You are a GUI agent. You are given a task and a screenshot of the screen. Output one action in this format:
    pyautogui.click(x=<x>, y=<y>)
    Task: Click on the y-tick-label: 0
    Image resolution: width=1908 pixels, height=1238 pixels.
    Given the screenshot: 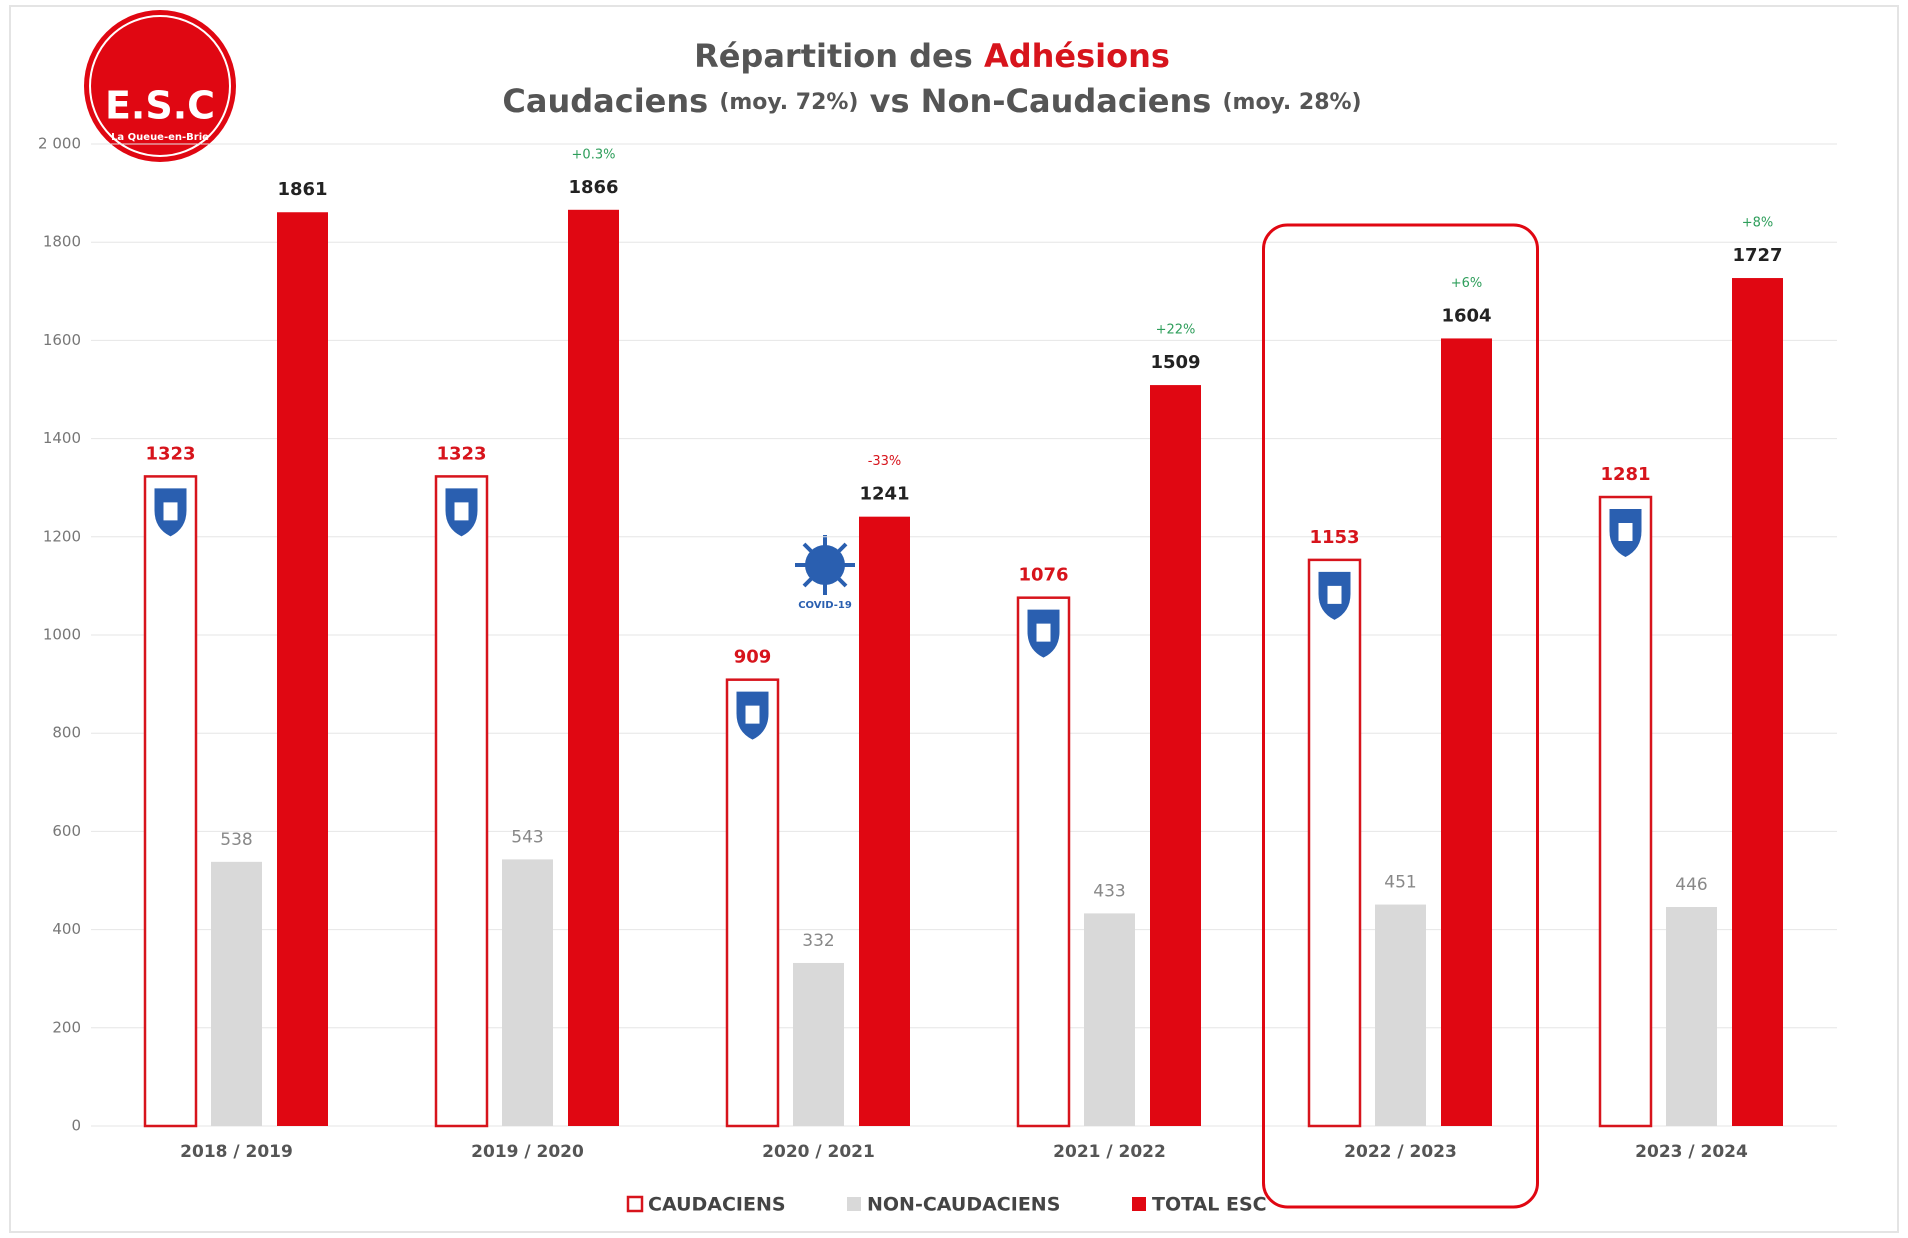 What is the action you would take?
    pyautogui.click(x=76, y=1126)
    